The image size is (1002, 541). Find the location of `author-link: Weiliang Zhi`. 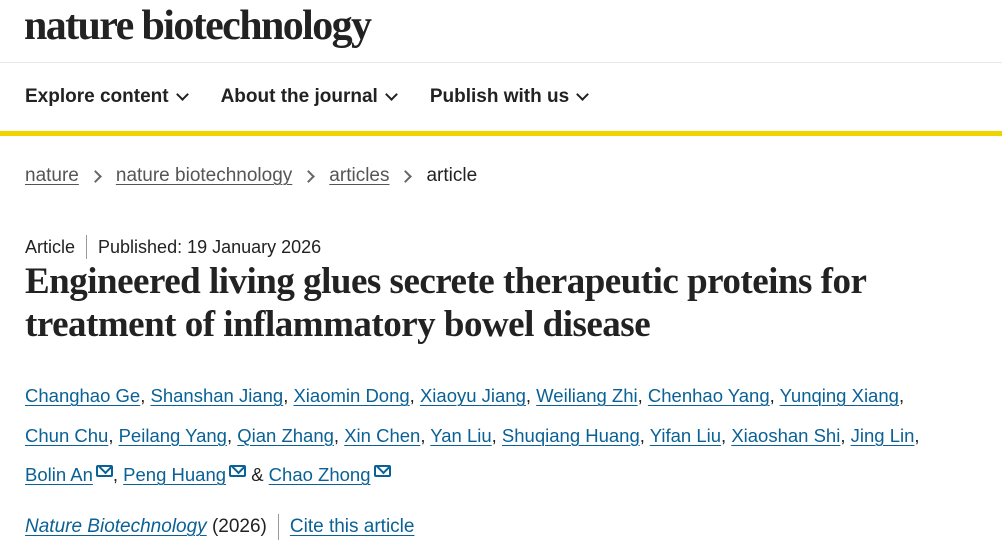

author-link: Weiliang Zhi is located at coordinates (587, 395).